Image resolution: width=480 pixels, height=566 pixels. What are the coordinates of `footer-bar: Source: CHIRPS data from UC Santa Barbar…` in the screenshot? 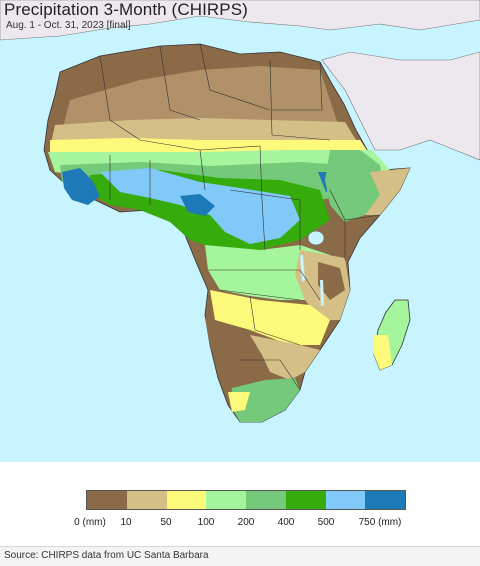 It's located at (240, 556).